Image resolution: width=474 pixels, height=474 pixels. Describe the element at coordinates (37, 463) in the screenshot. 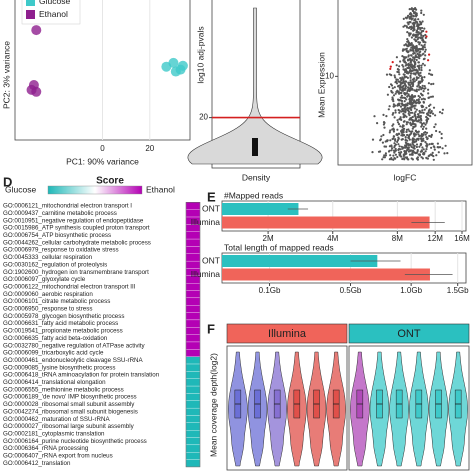

I see `go-term: GO:0006412_translation` at that location.